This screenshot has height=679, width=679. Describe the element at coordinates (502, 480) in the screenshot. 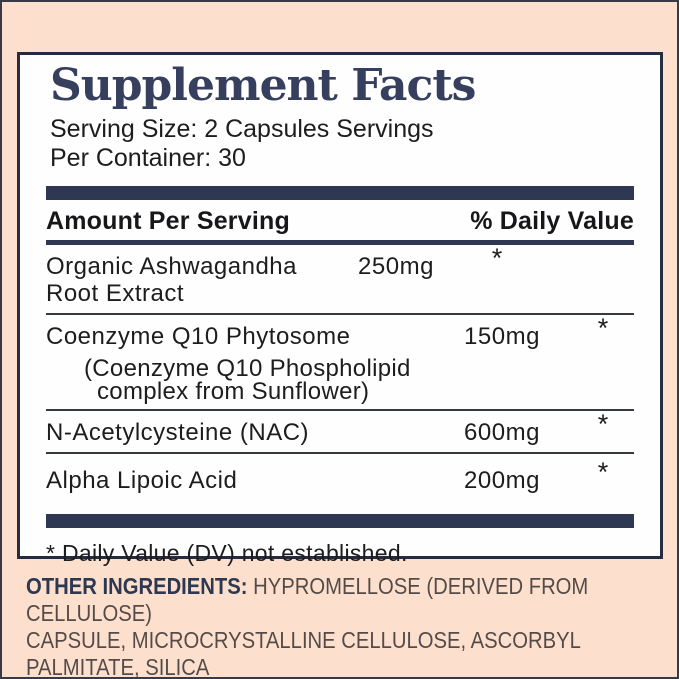

I see `nutrient-amount: 200mg` at that location.